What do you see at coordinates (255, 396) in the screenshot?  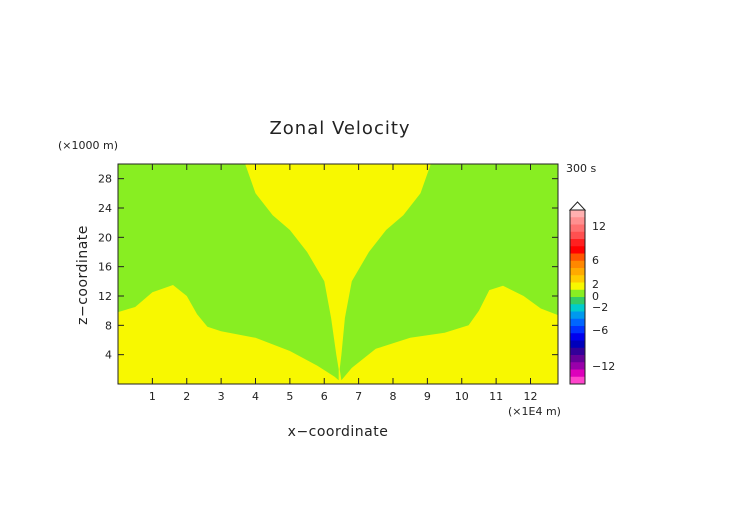 I see `x-tick-label: 4` at bounding box center [255, 396].